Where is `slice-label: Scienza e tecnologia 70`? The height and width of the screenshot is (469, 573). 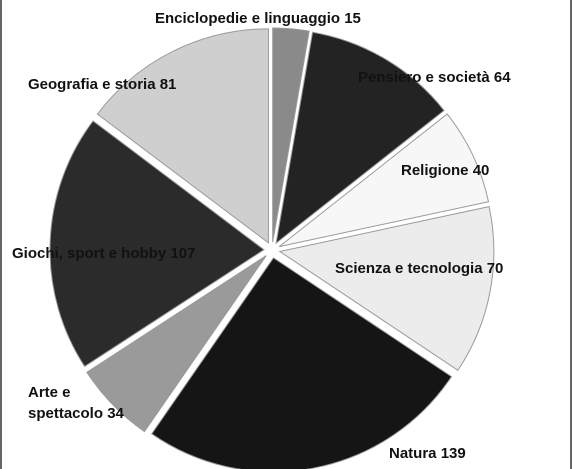 slice-label: Scienza e tecnologia 70 is located at coordinates (450, 268).